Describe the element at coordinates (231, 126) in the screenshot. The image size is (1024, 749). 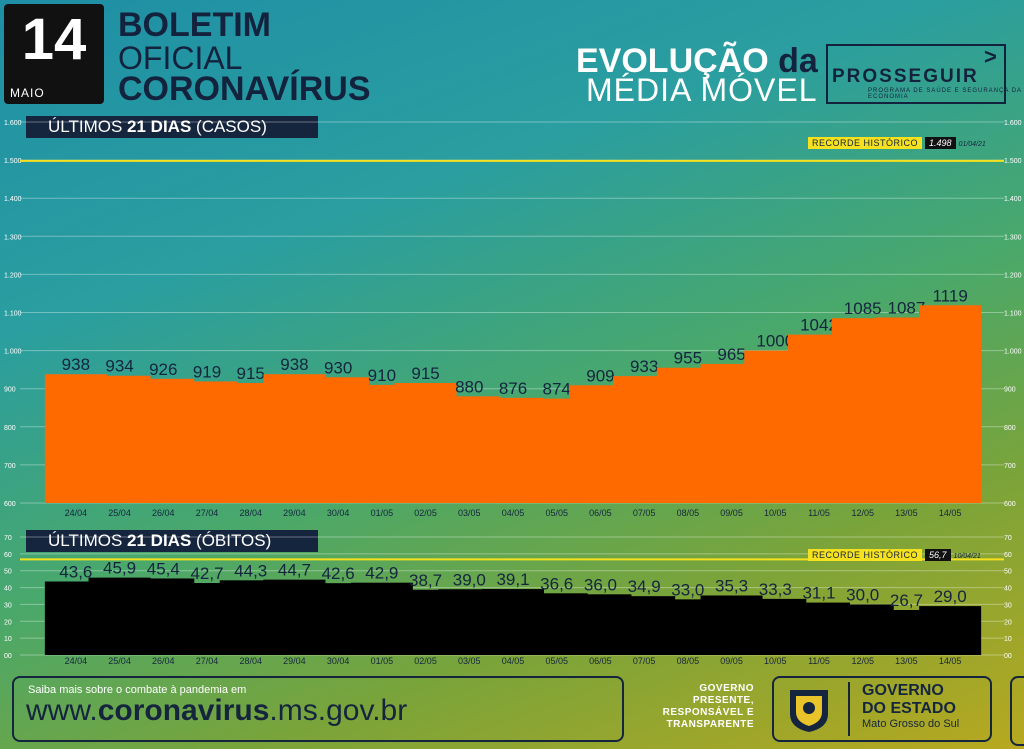
I see `cases-title-suffix: (CASOS)` at that location.